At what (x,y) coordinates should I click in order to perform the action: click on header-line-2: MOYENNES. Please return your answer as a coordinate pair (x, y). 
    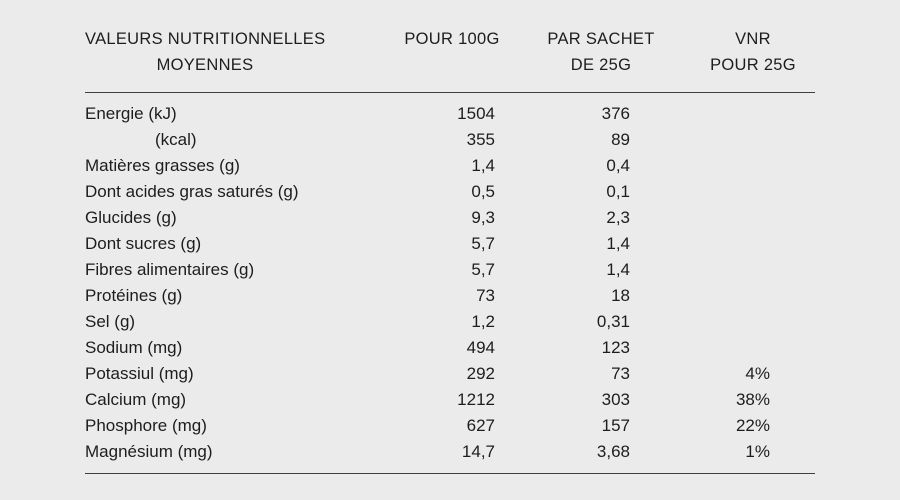
    Looking at the image, I should click on (205, 65).